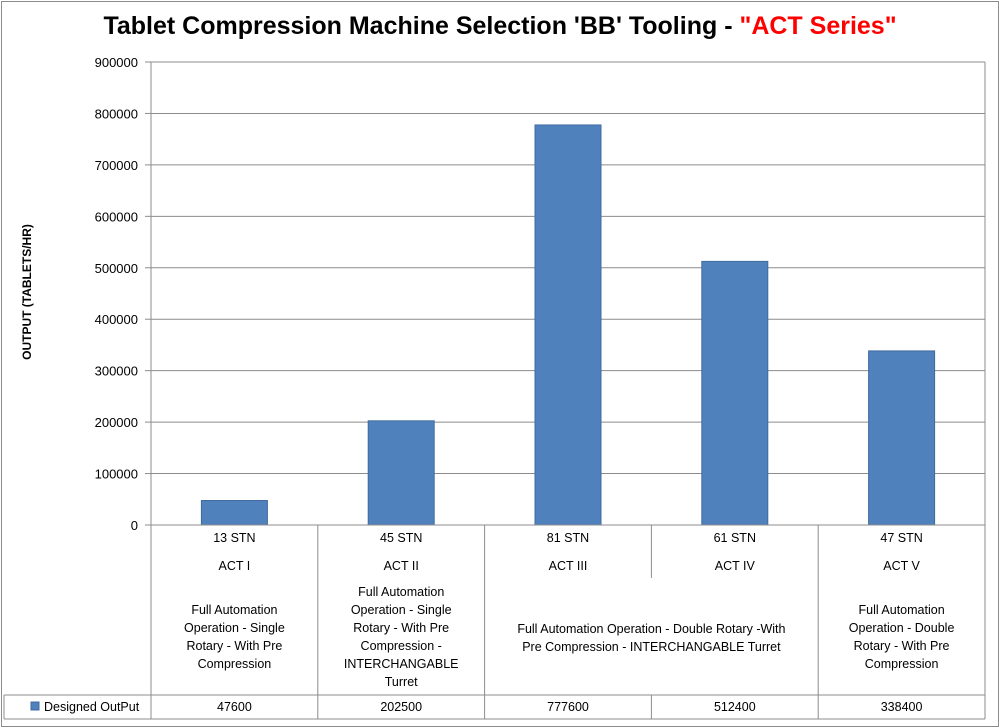 The image size is (1000, 728). Describe the element at coordinates (818, 26) in the screenshot. I see `chart-title-highlight: "ACT Series"` at that location.